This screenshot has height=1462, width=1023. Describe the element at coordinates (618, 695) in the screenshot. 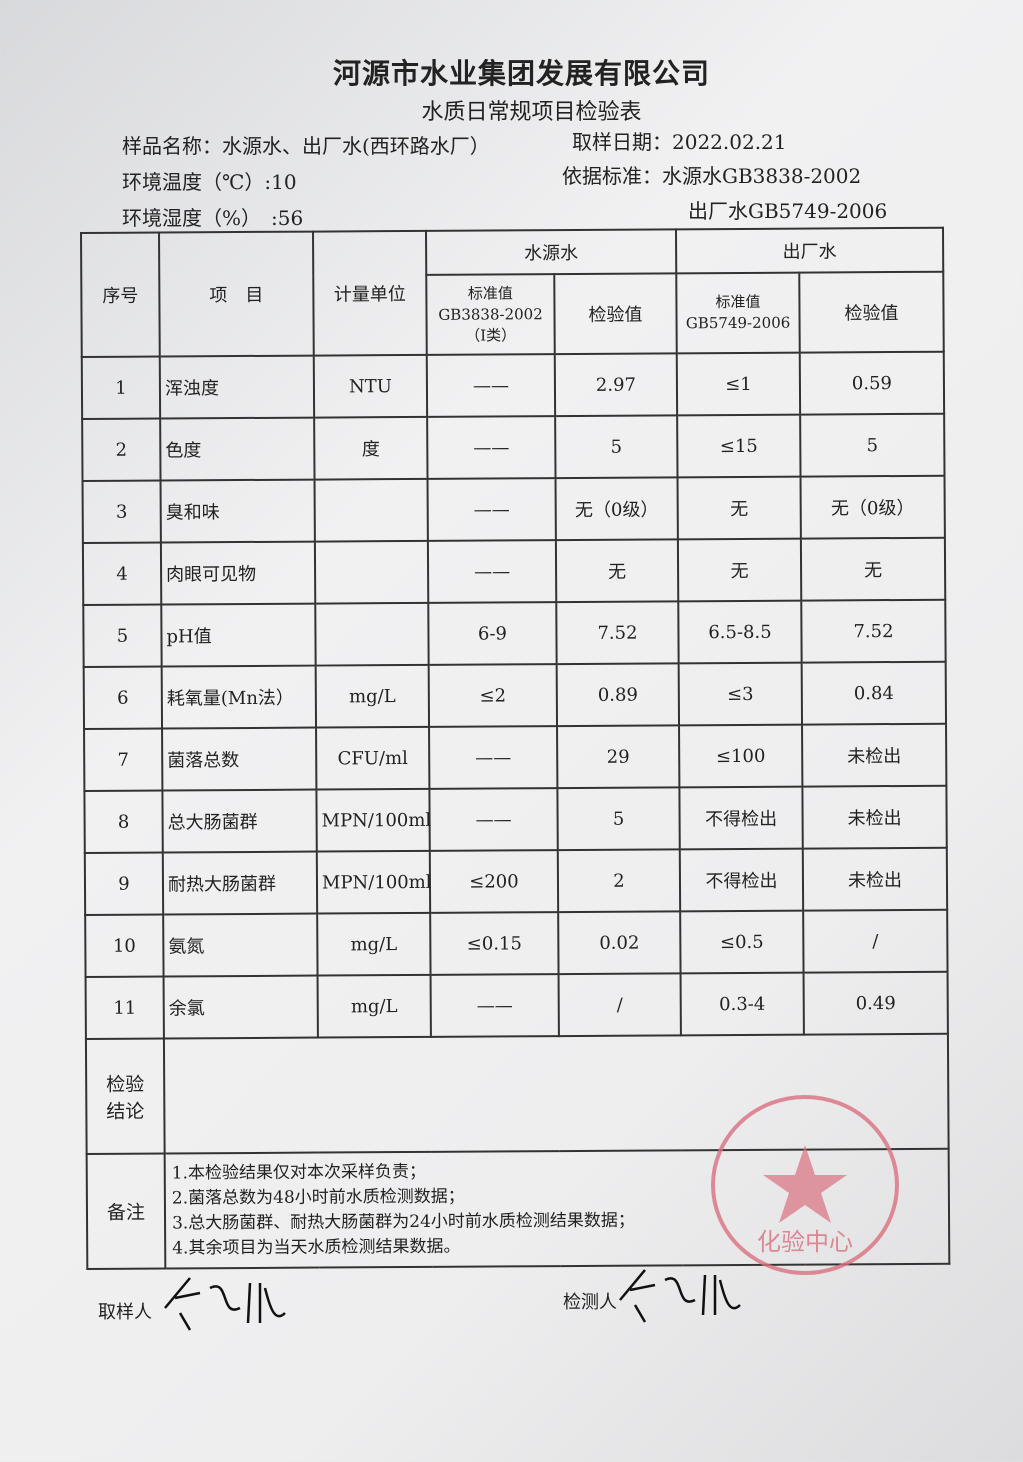

I see `cell-src-val: 0.89` at that location.